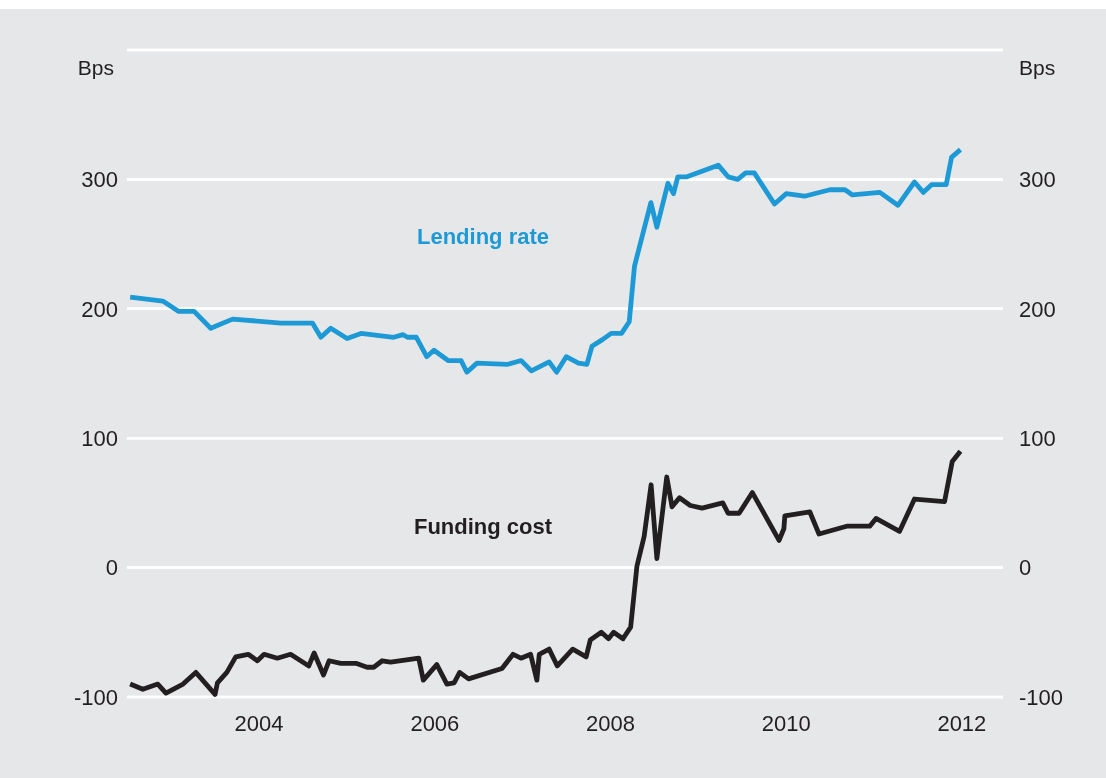 The height and width of the screenshot is (778, 1106). What do you see at coordinates (1037, 180) in the screenshot?
I see `y2-tick-label: 300` at bounding box center [1037, 180].